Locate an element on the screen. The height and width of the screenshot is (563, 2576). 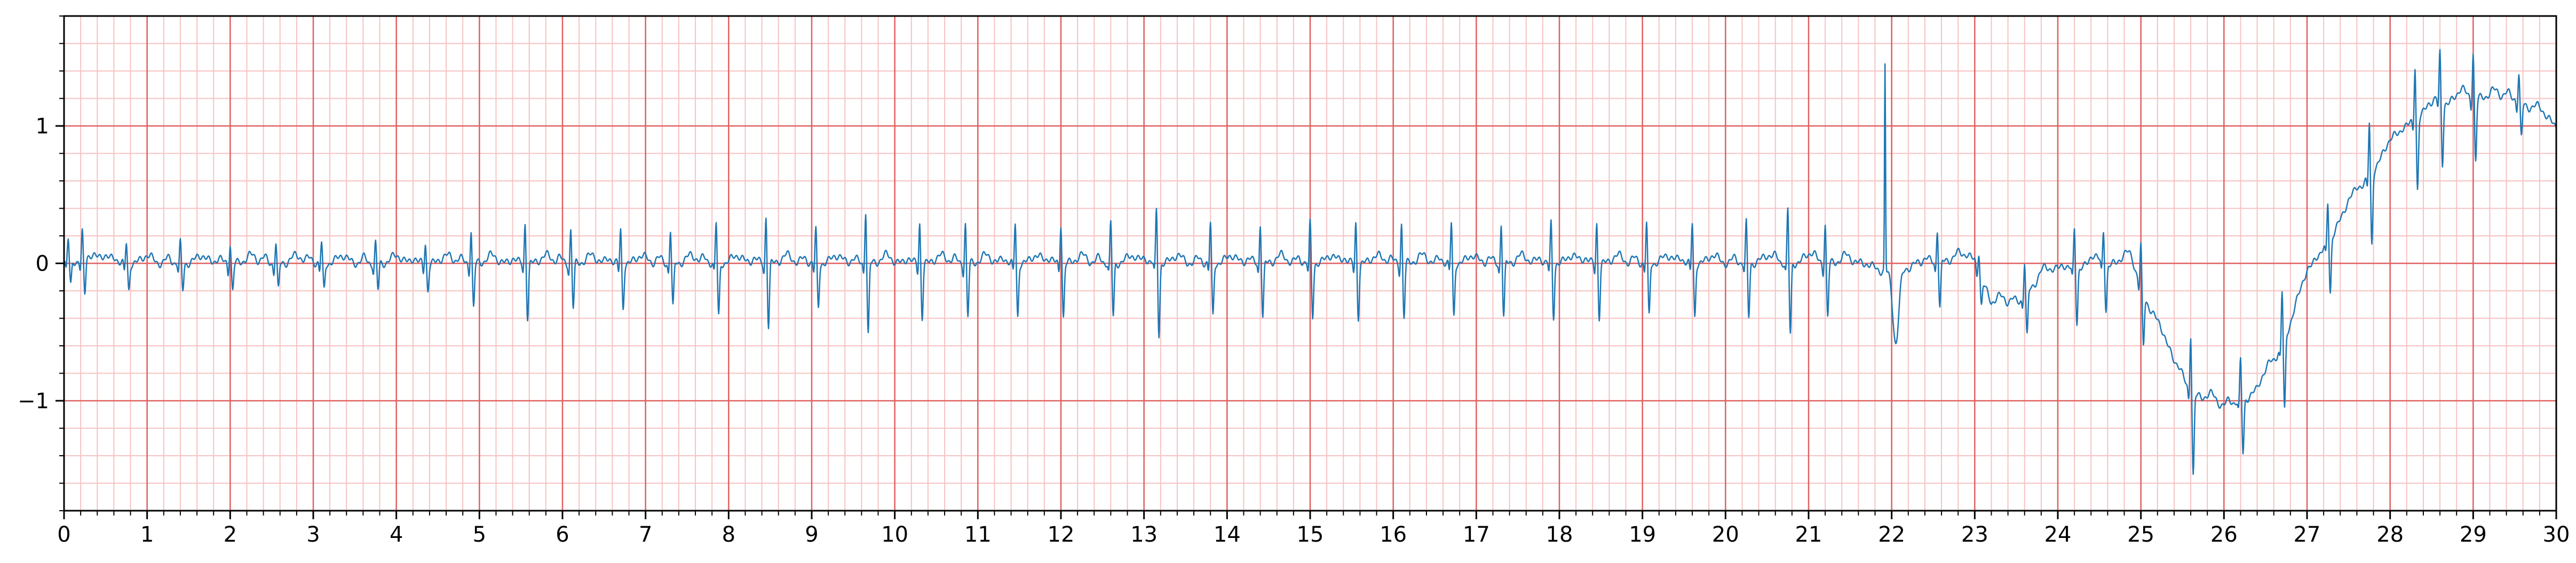
x-tick-label: 15 is located at coordinates (1310, 534).